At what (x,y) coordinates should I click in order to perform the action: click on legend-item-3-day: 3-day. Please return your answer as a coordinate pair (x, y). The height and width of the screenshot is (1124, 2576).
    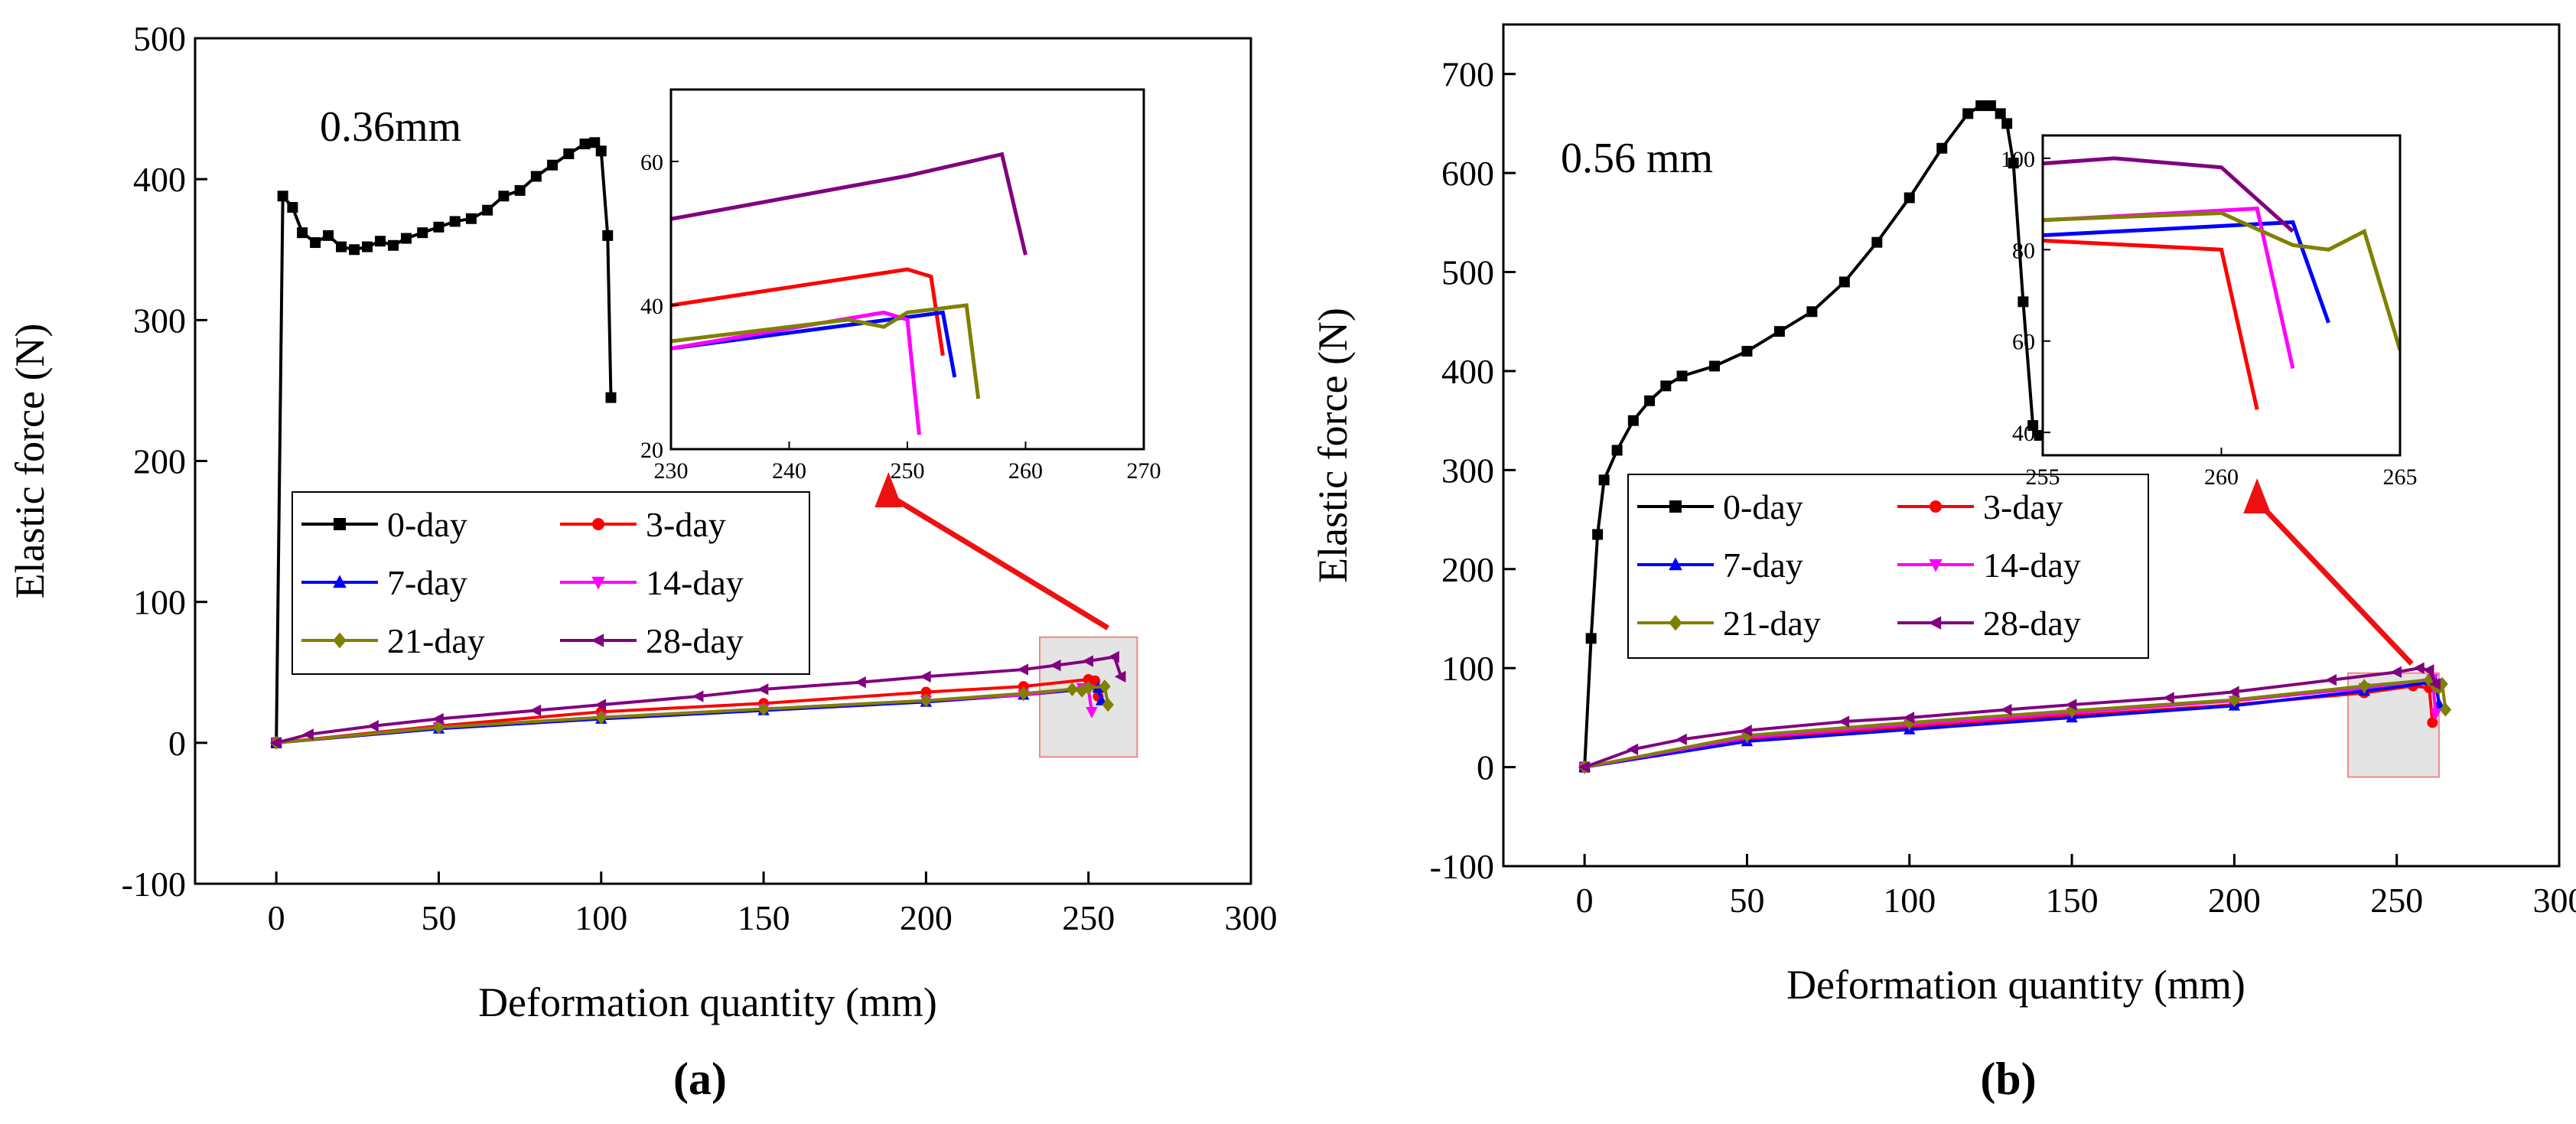
    Looking at the image, I should click on (643, 524).